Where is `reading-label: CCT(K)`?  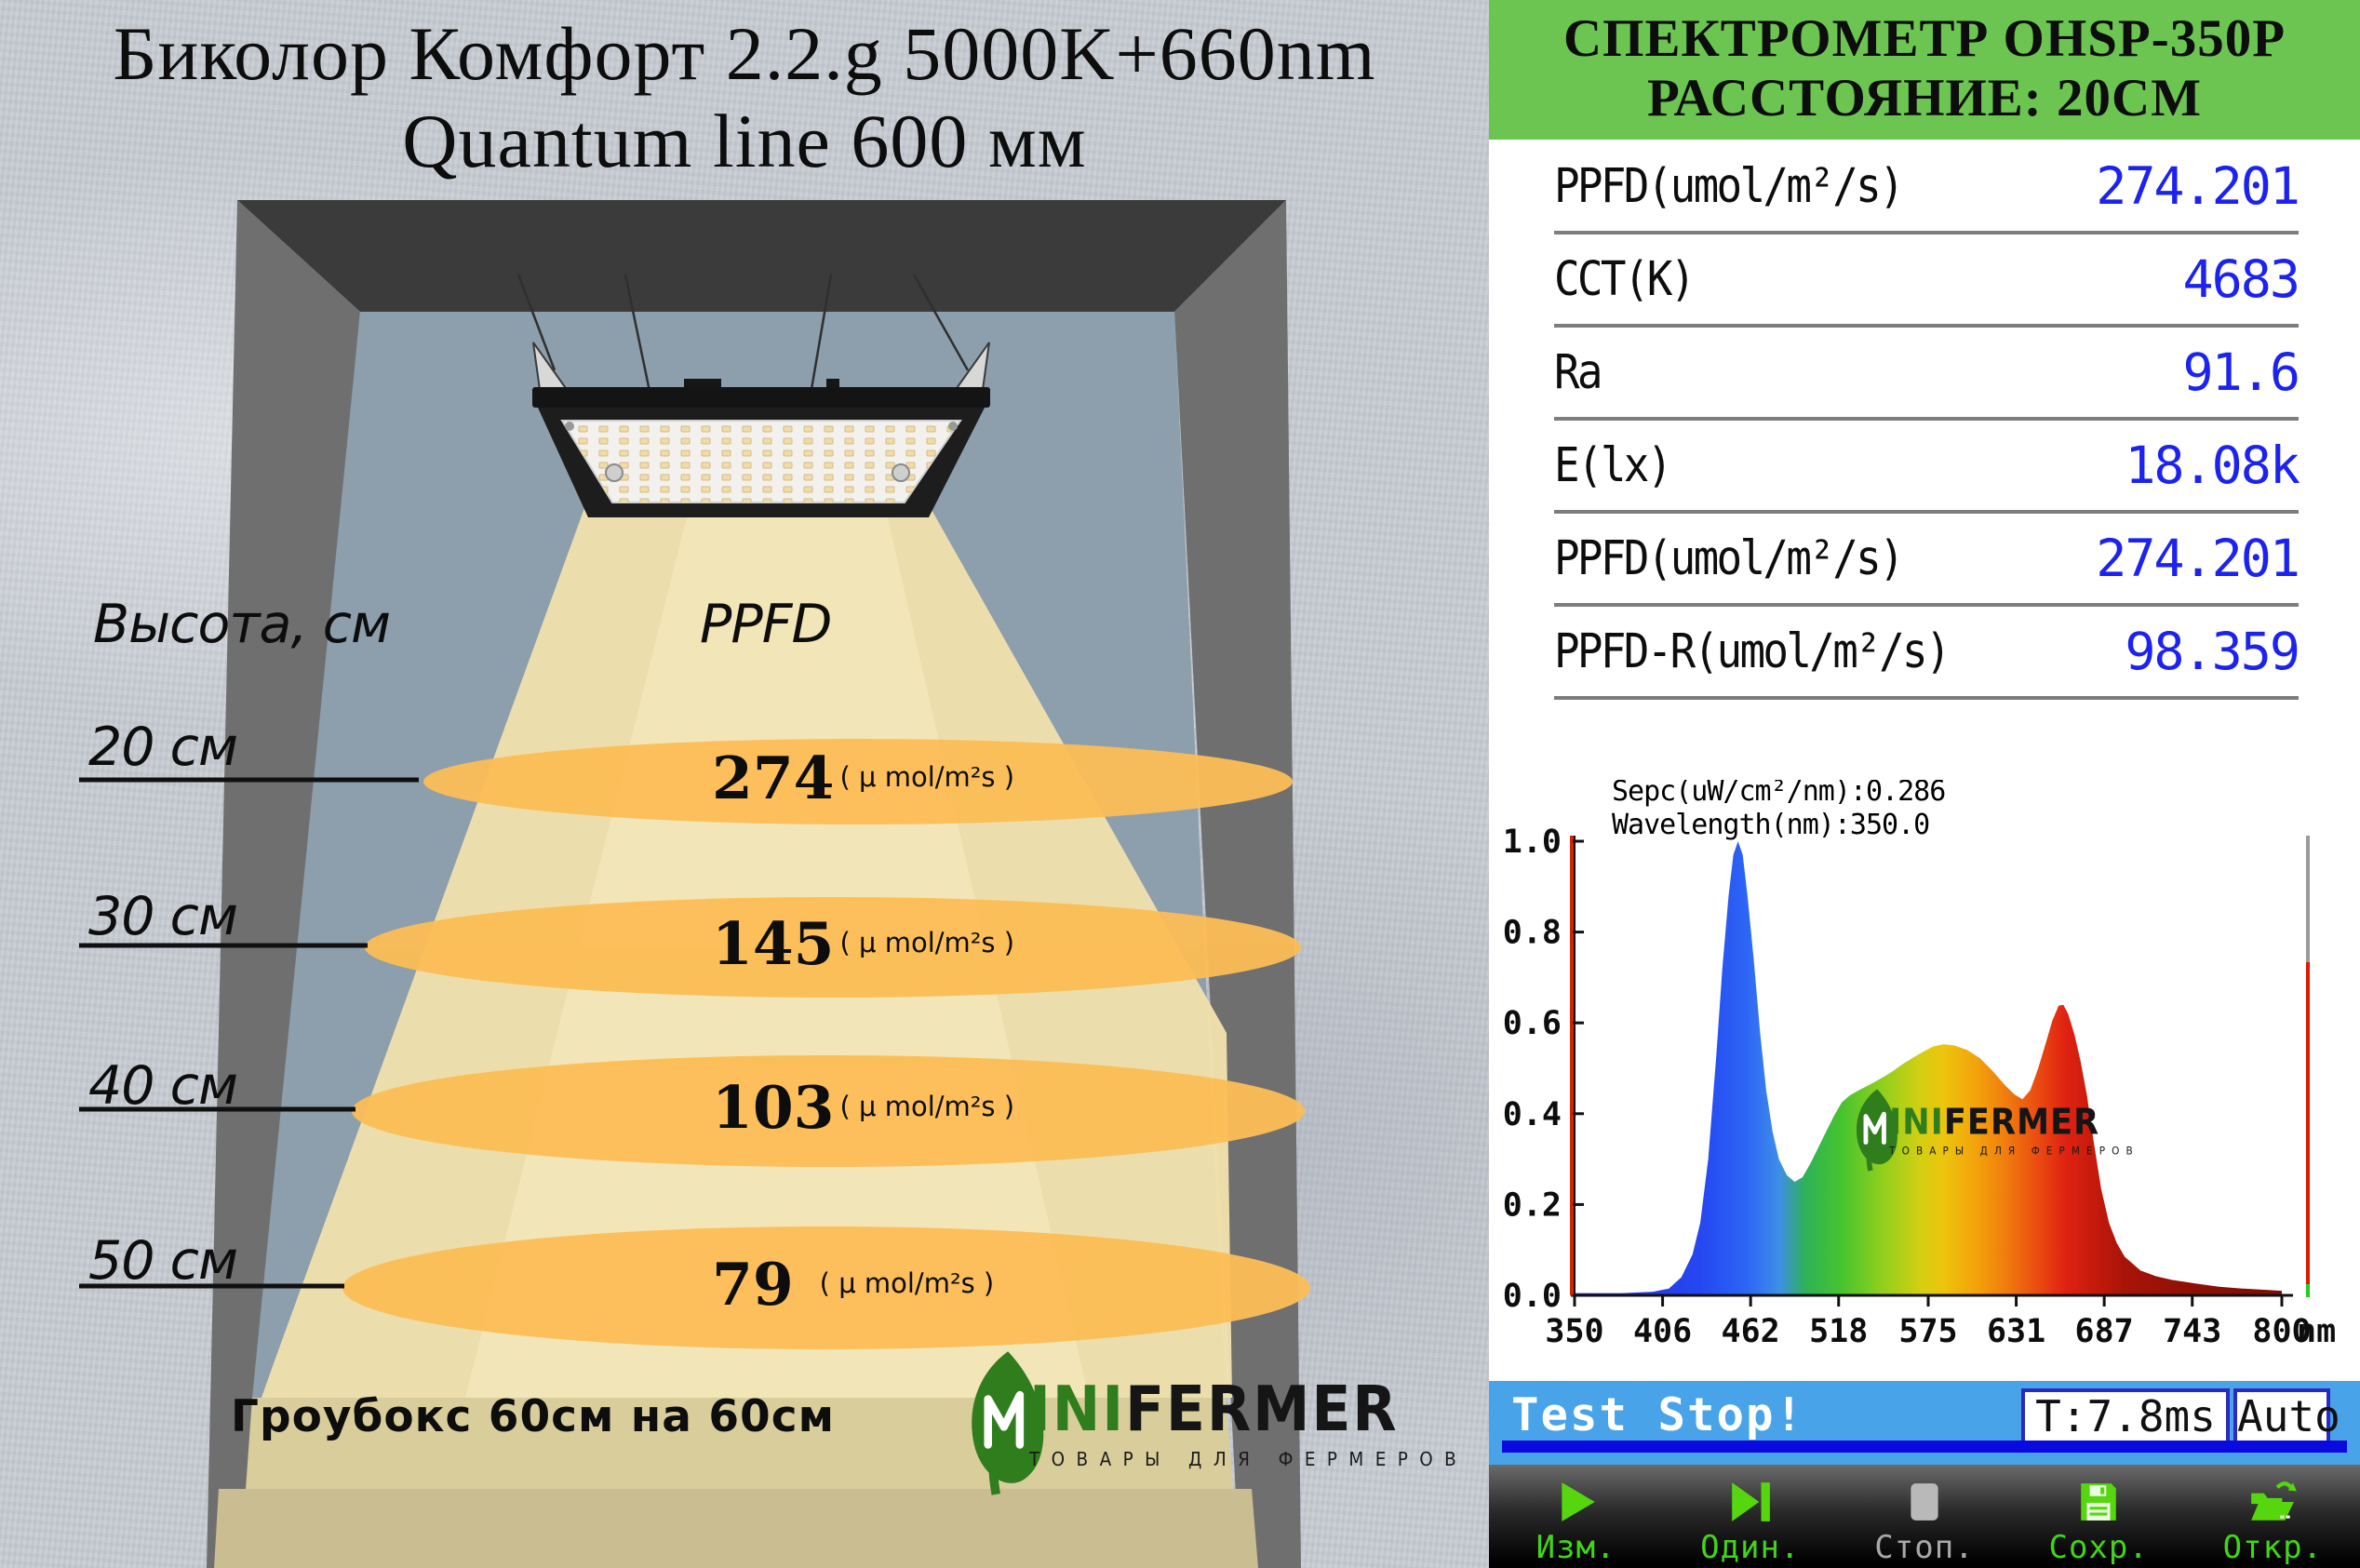 reading-label: CCT(K) is located at coordinates (1625, 279).